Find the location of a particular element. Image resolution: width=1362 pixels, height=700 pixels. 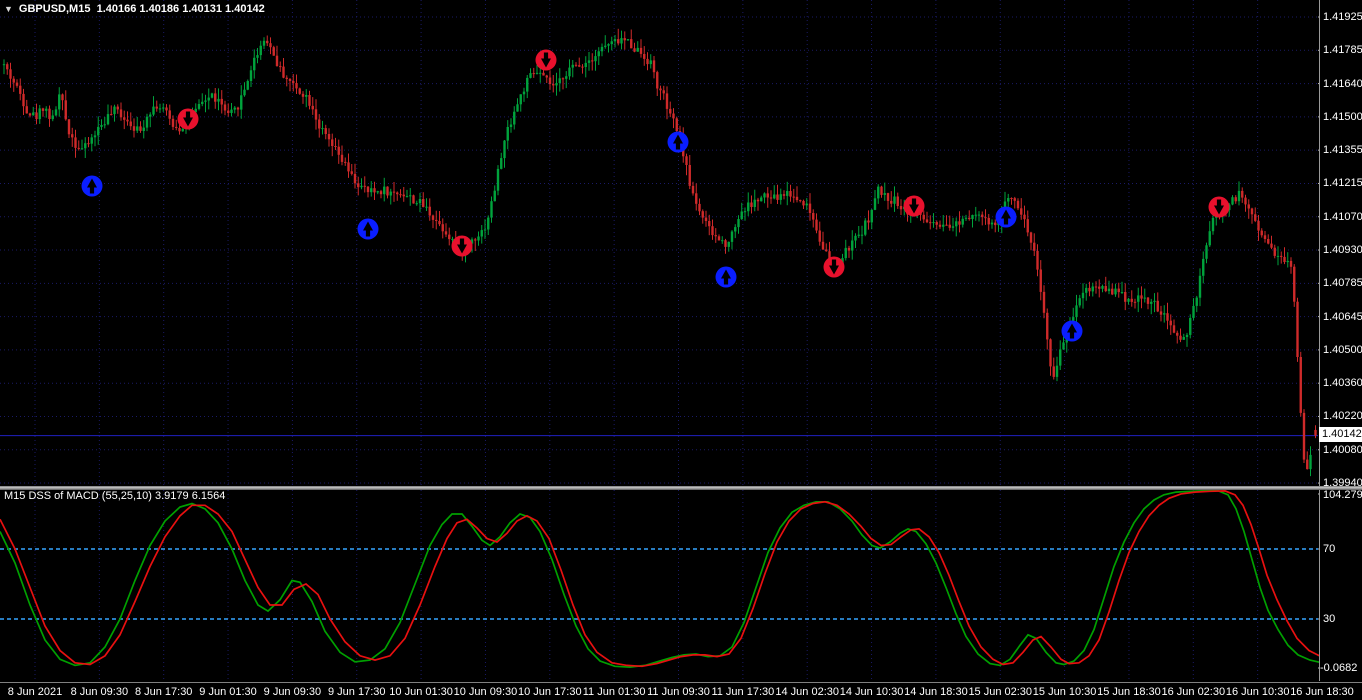

ohlc-values: 1.40166 1.40186 1.40131 1.40142 is located at coordinates (180, 9).